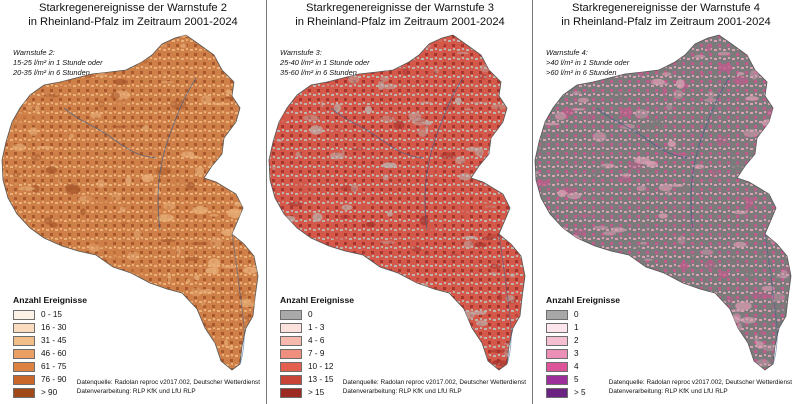 This screenshot has height=404, width=798. I want to click on legend-row: 31 - 45, so click(50, 340).